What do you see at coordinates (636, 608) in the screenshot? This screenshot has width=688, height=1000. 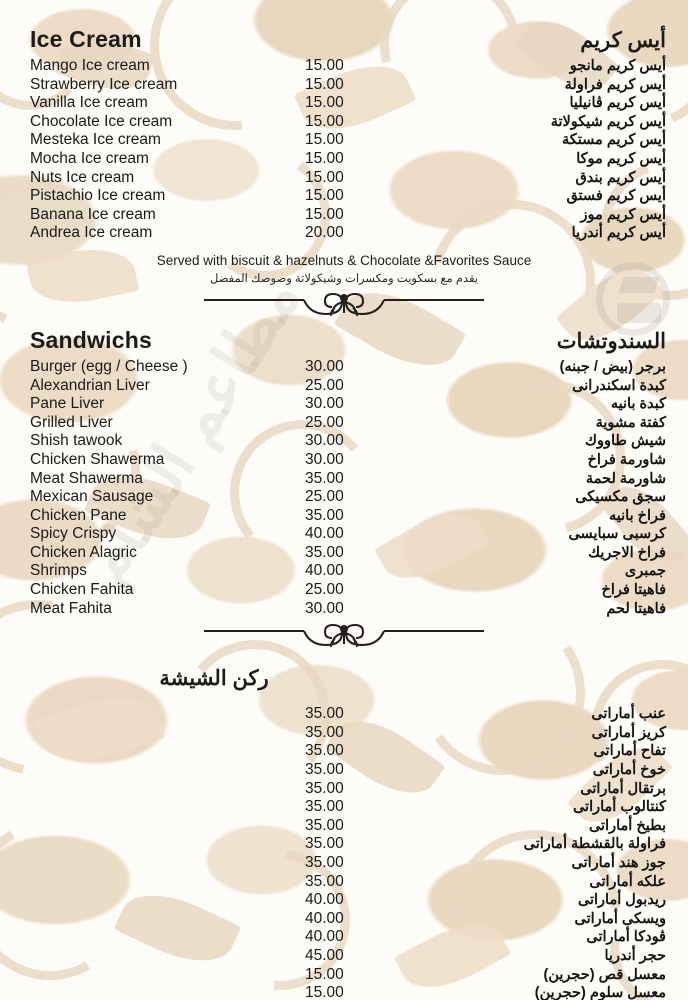 I see `item-name-ar: فاهيتا لحم` at bounding box center [636, 608].